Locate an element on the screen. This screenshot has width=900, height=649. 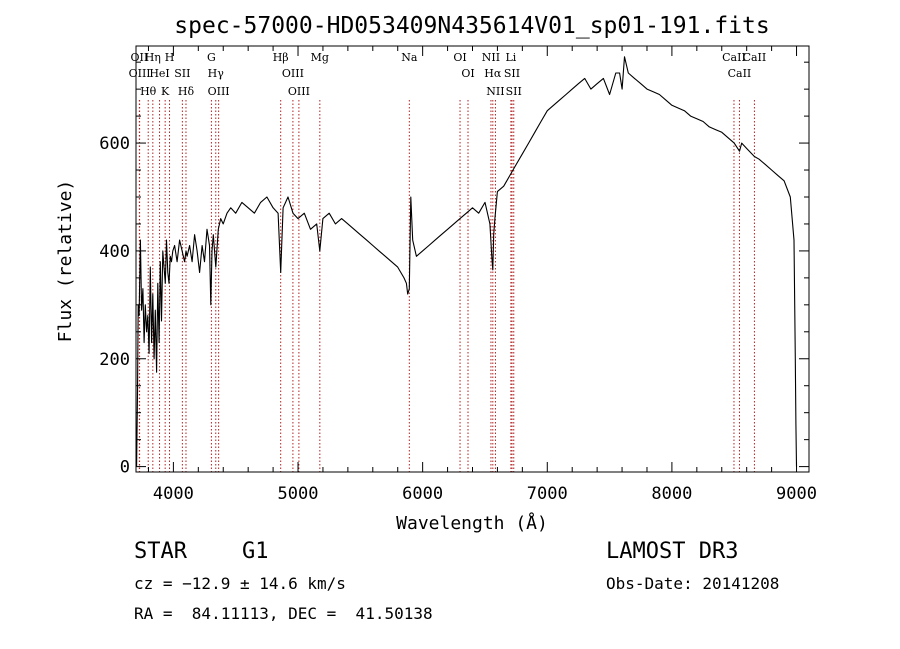
obs-date: Obs-Date: 20141208 is located at coordinates (693, 583).